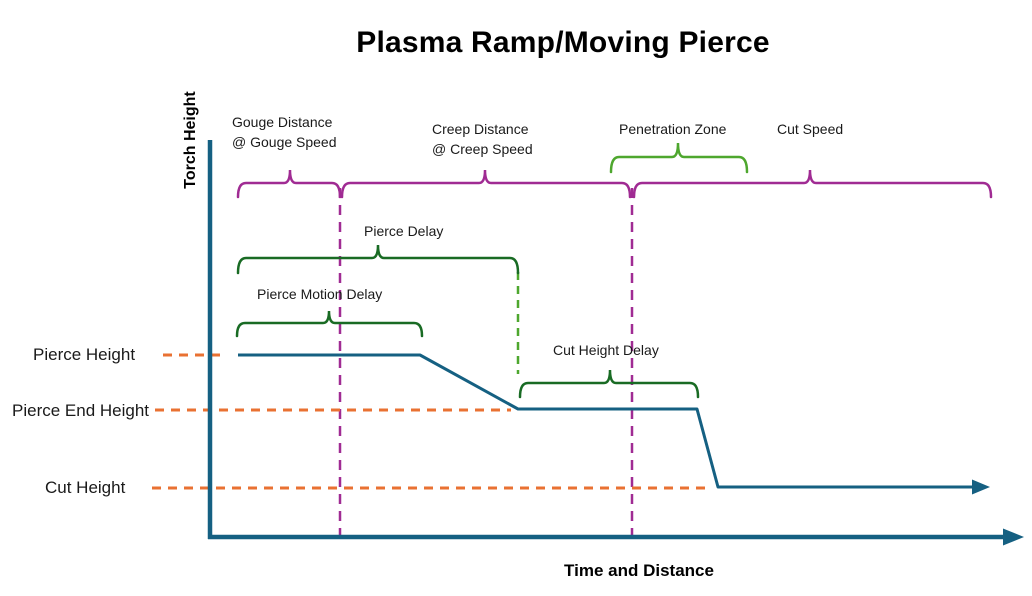  What do you see at coordinates (284, 132) in the screenshot?
I see `gouge-zone-label: Gouge Distance @ Gouge Speed` at bounding box center [284, 132].